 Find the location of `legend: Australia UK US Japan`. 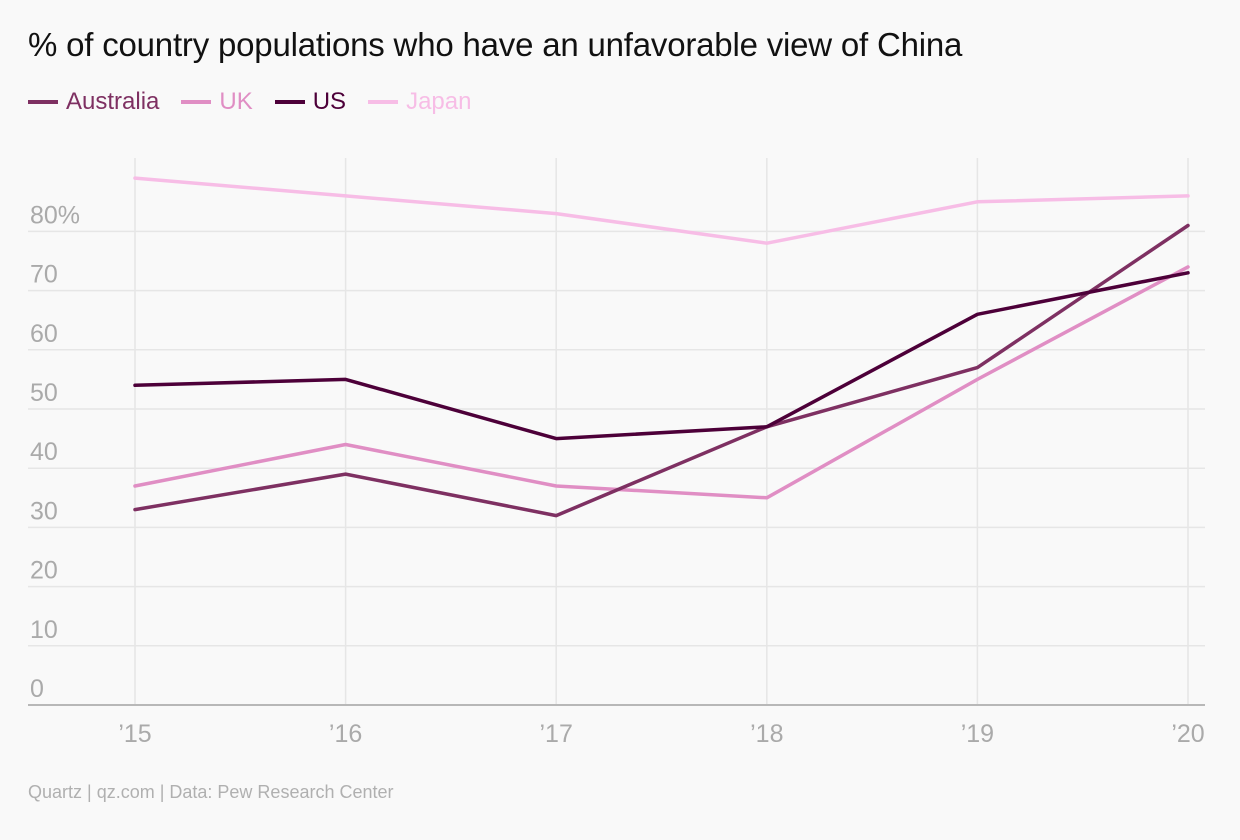

legend: Australia UK US Japan is located at coordinates (260, 102).